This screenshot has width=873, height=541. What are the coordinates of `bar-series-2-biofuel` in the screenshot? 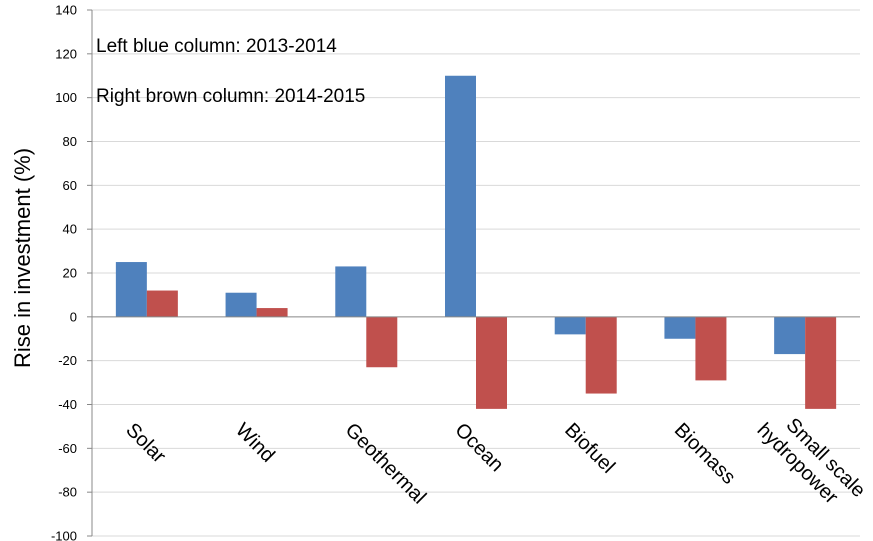 It's located at (601, 355).